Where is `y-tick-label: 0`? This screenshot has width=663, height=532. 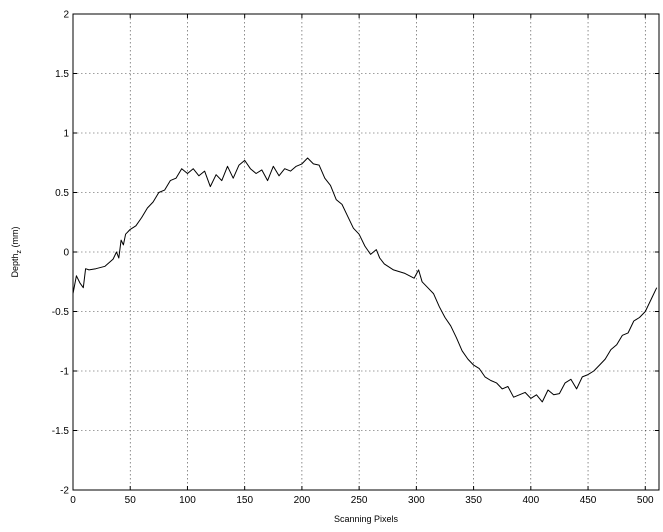
y-tick-label: 0 is located at coordinates (66, 253).